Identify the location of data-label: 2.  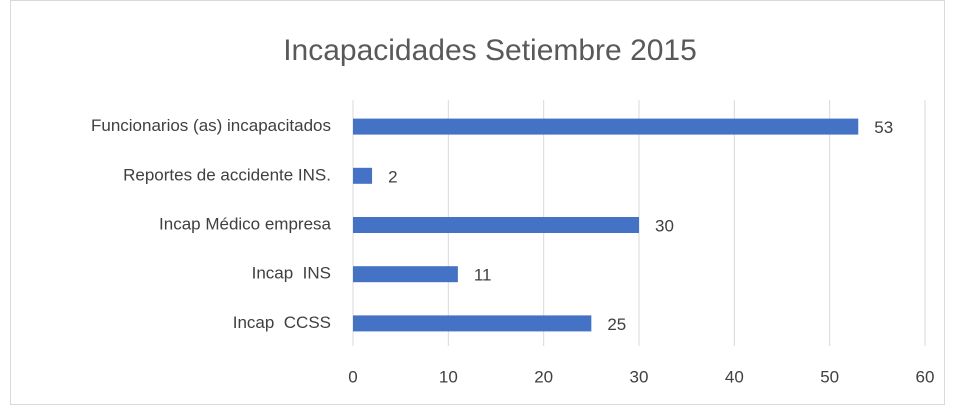
(392, 176).